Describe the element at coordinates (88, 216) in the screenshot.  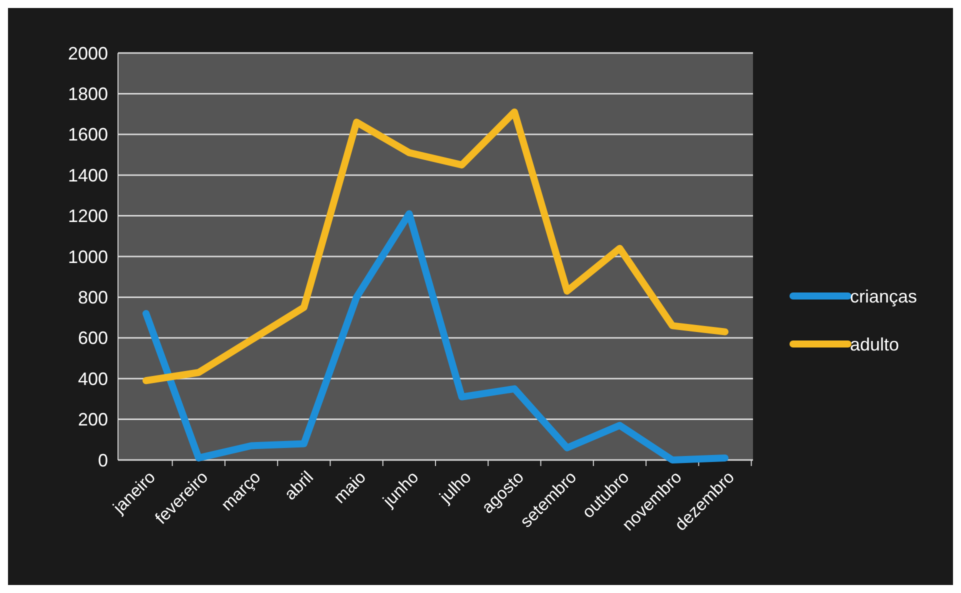
I see `y-tick-label: 1200` at that location.